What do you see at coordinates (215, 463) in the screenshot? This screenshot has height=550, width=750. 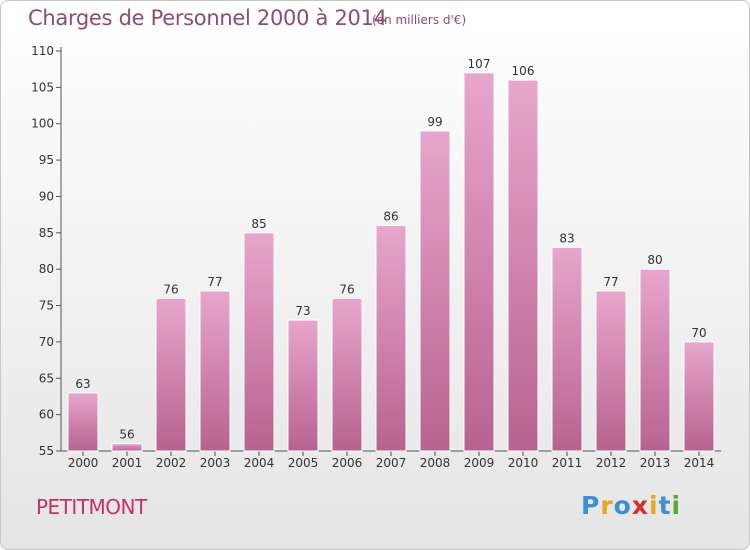 I see `x-tick-label: 2003` at bounding box center [215, 463].